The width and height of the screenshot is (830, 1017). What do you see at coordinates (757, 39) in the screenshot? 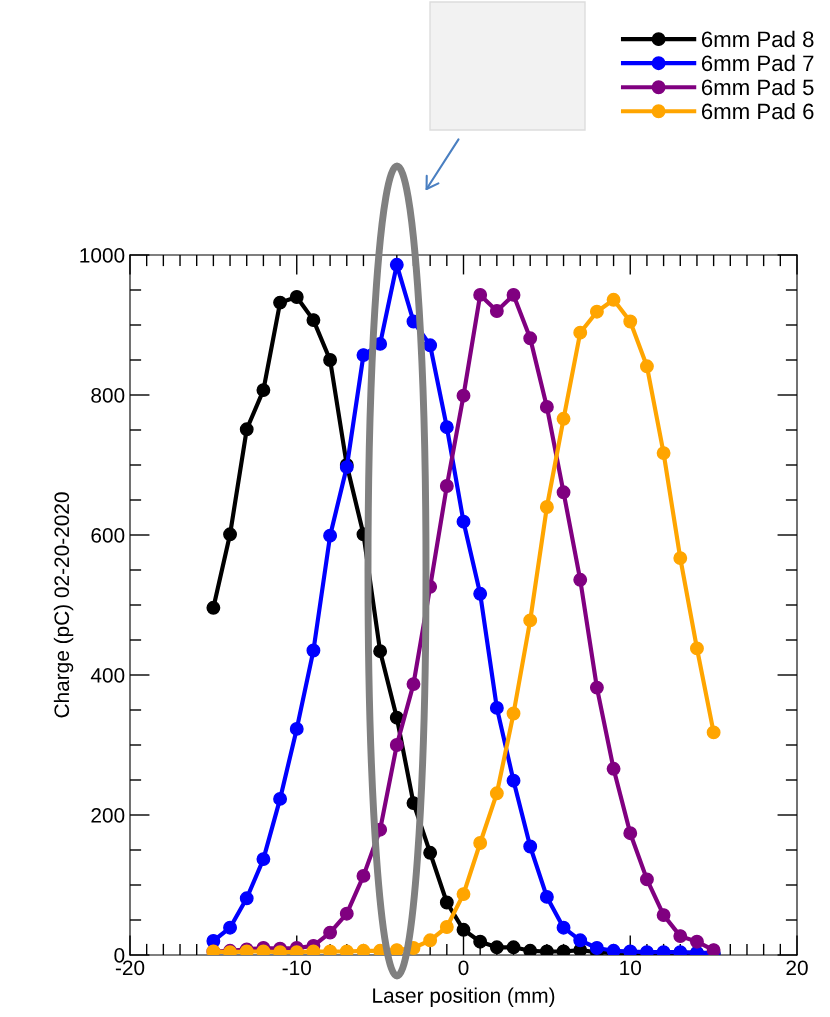
I see `legend-label: 6mm Pad 8` at bounding box center [757, 39].